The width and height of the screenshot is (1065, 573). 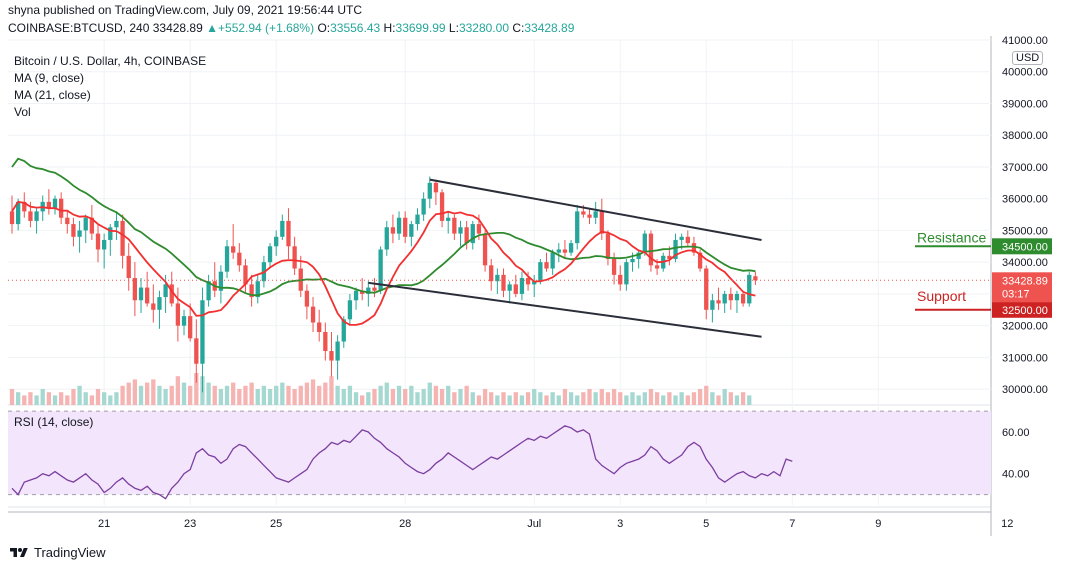 What do you see at coordinates (453, 28) in the screenshot?
I see `low-label: L:` at bounding box center [453, 28].